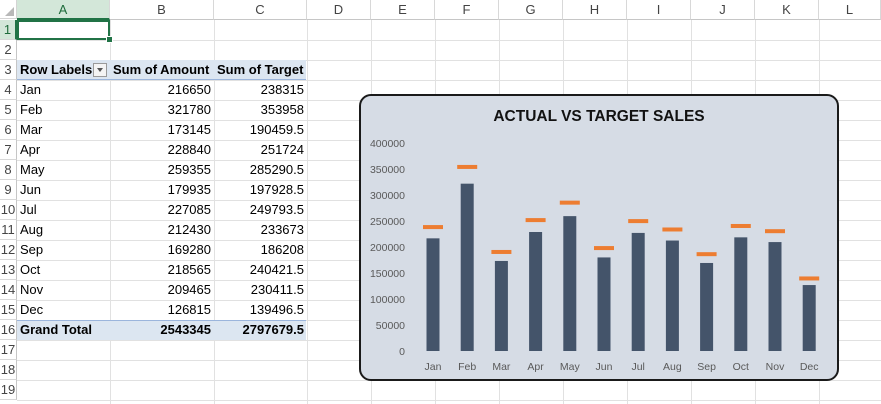  Describe the element at coordinates (787, 10) in the screenshot. I see `column-header-k: K` at that location.